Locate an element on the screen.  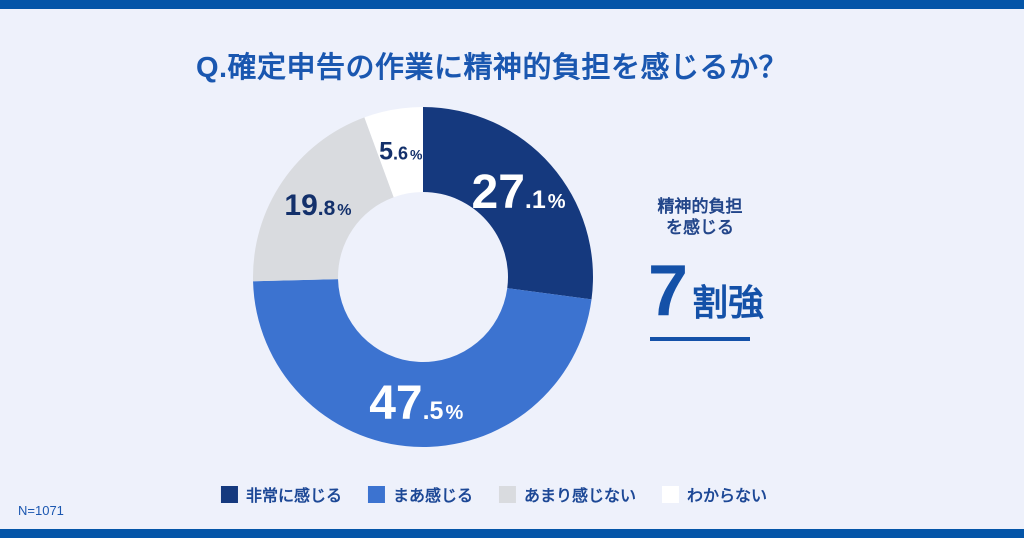
legend-item-0: 非常に感じる is located at coordinates (281, 494).